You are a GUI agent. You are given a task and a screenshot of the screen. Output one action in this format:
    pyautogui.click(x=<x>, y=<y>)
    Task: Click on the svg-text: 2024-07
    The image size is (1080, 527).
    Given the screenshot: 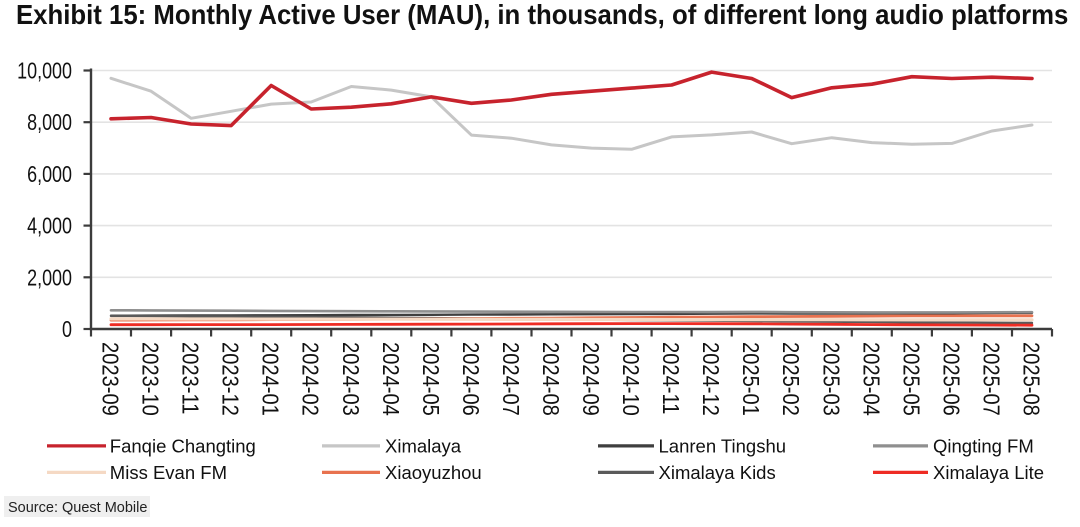 What is the action you would take?
    pyautogui.click(x=511, y=379)
    